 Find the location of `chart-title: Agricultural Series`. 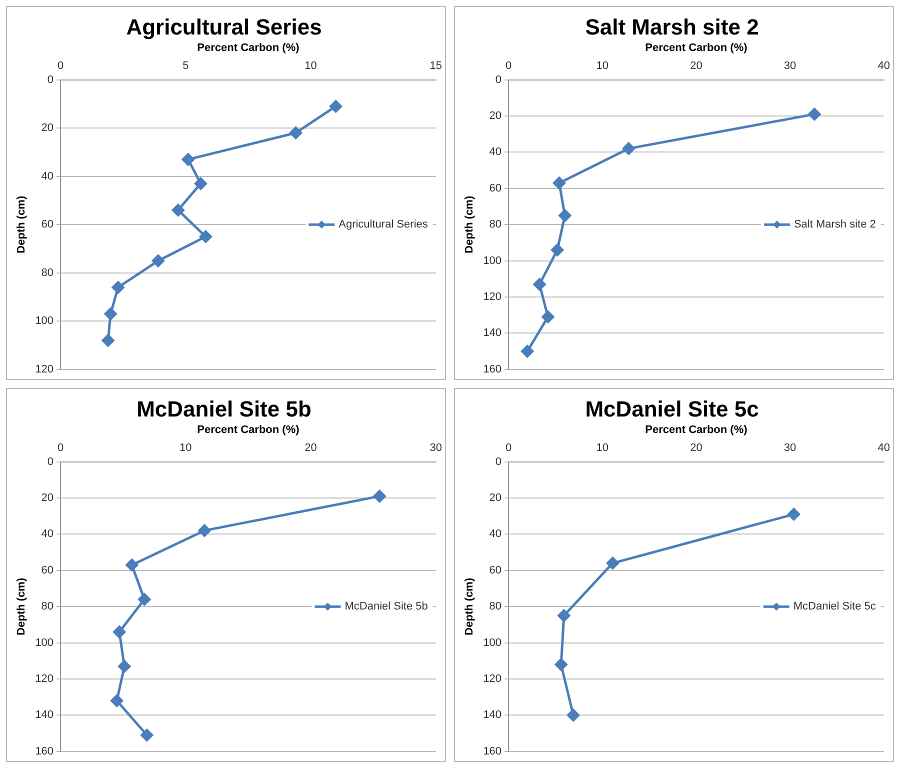

chart-title: Agricultural Series is located at coordinates (224, 27).